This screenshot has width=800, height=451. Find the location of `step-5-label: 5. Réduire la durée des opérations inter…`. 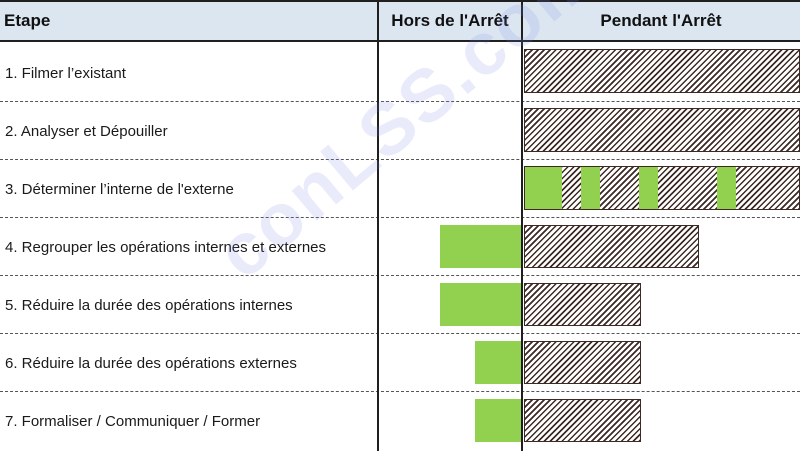

step-5-label: 5. Réduire la durée des opérations inter… is located at coordinates (149, 305).